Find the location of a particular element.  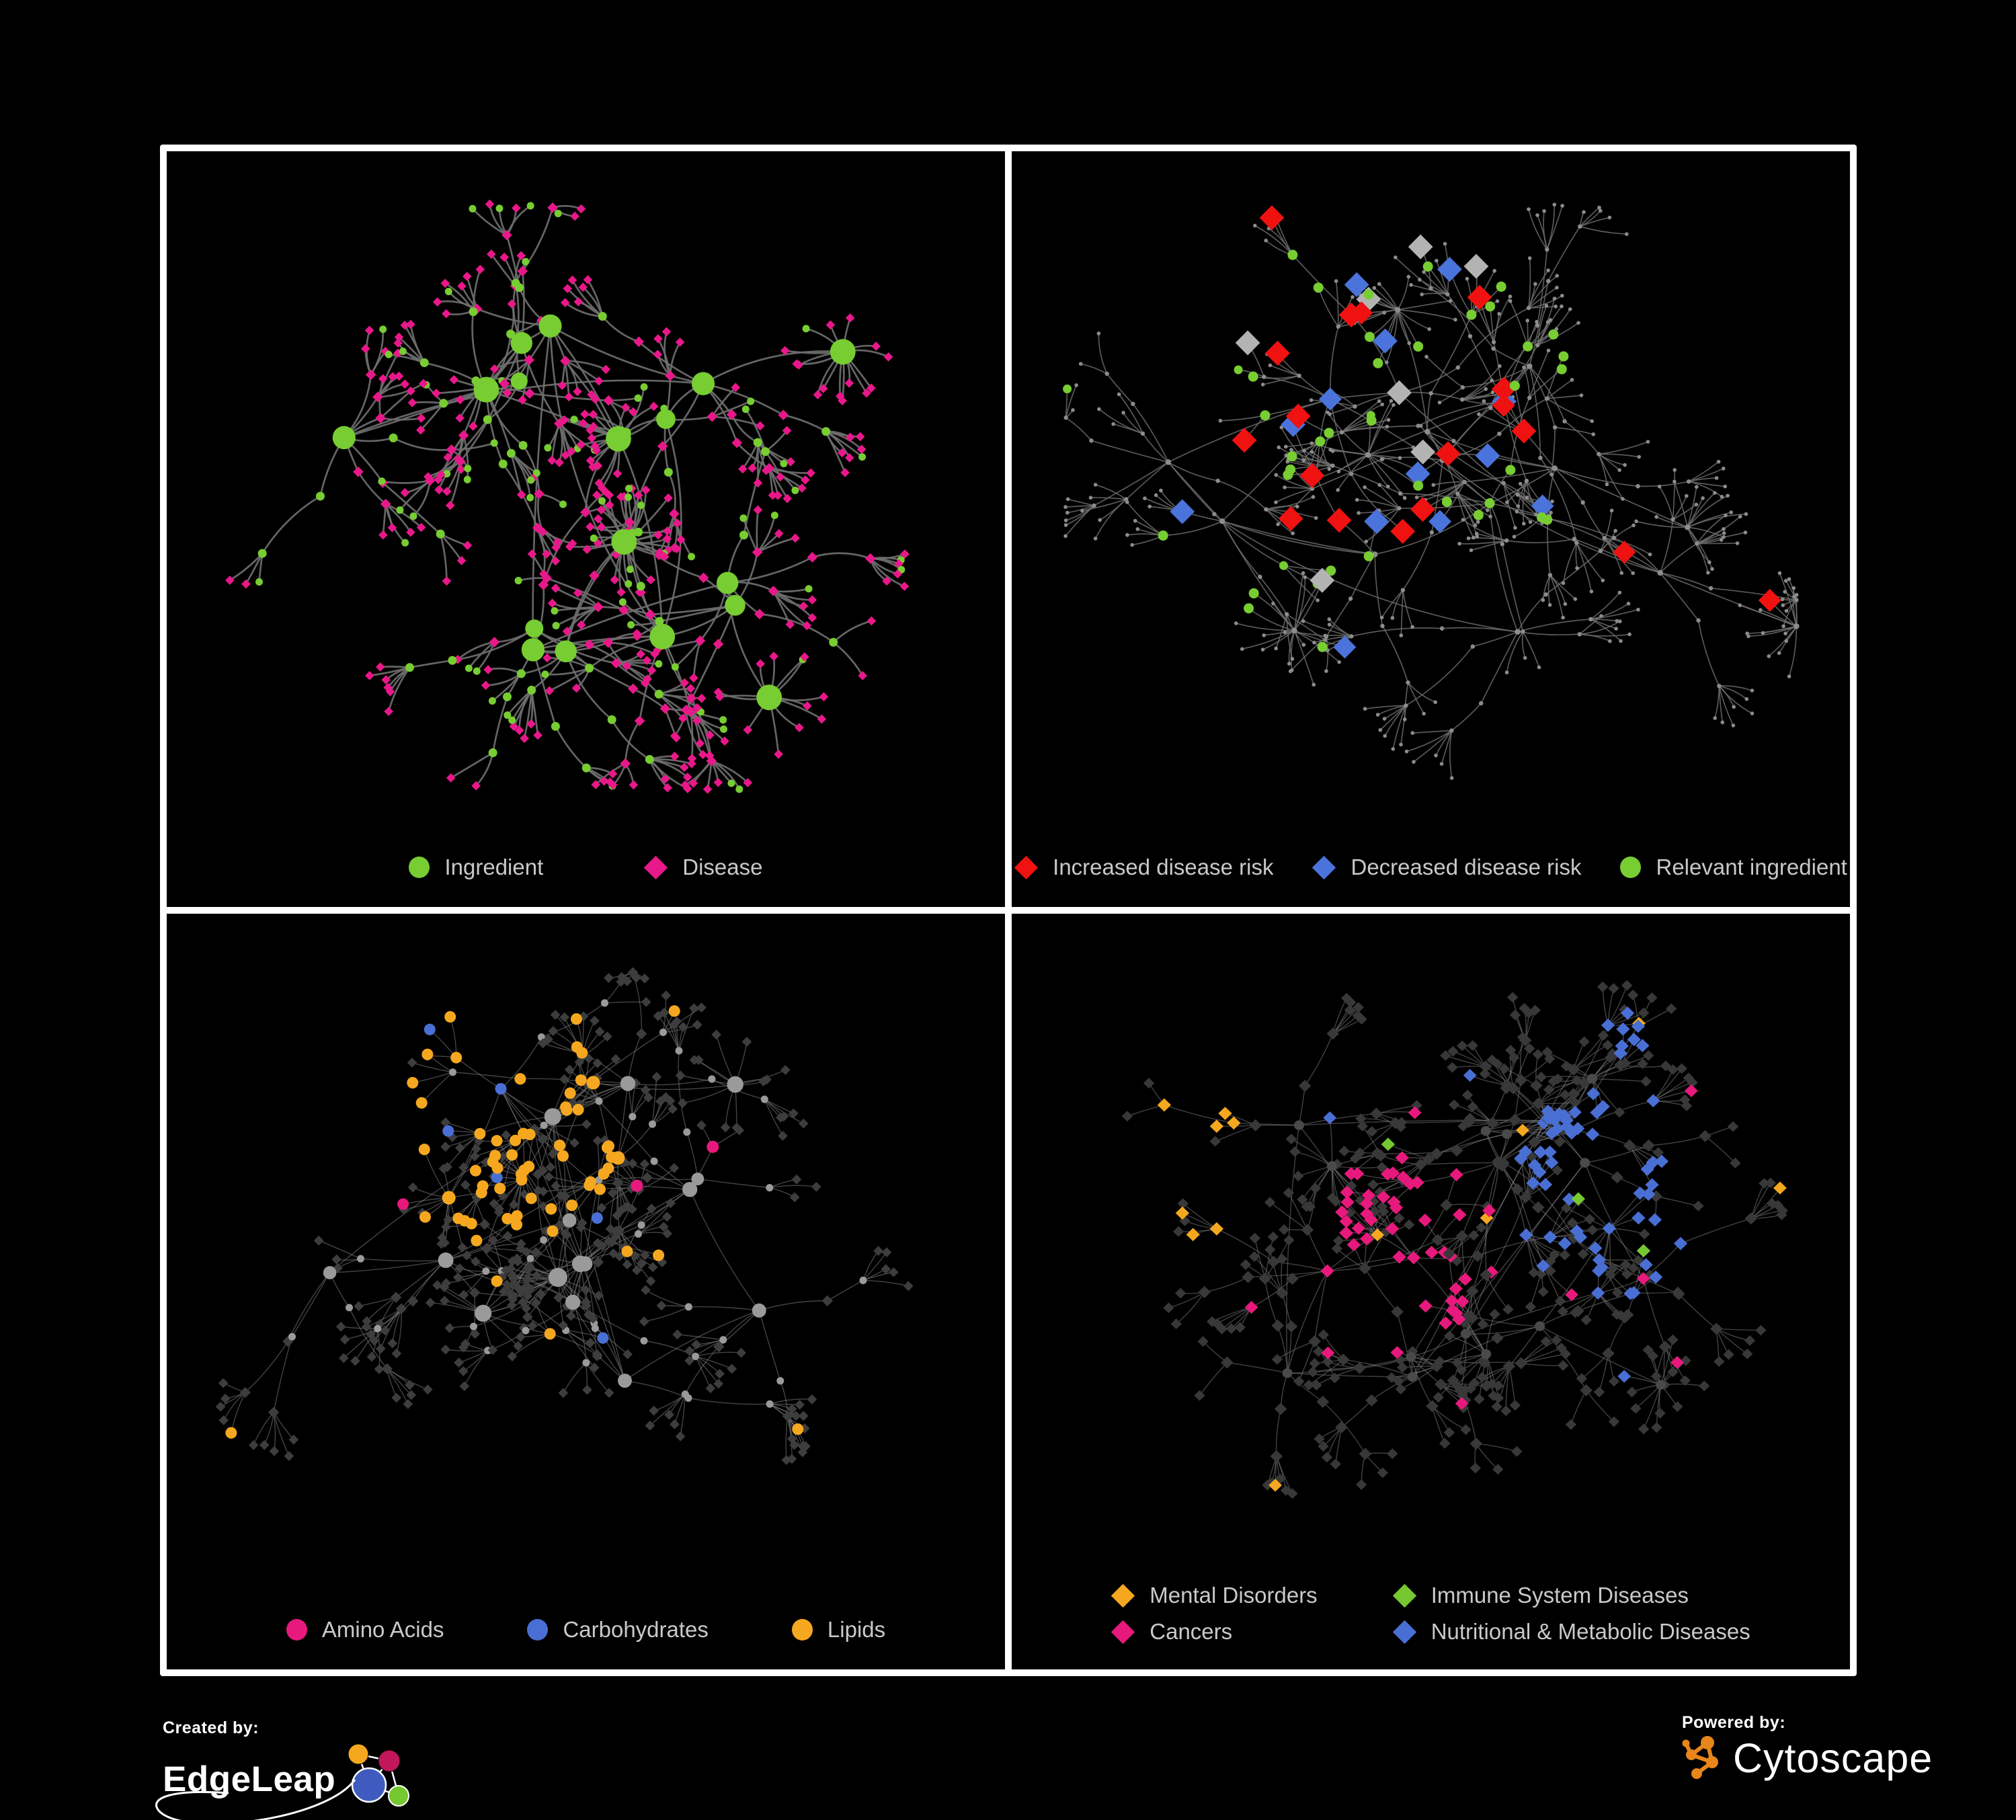

legend-ingredient-disease: Ingredient Disease is located at coordinates (586, 874).